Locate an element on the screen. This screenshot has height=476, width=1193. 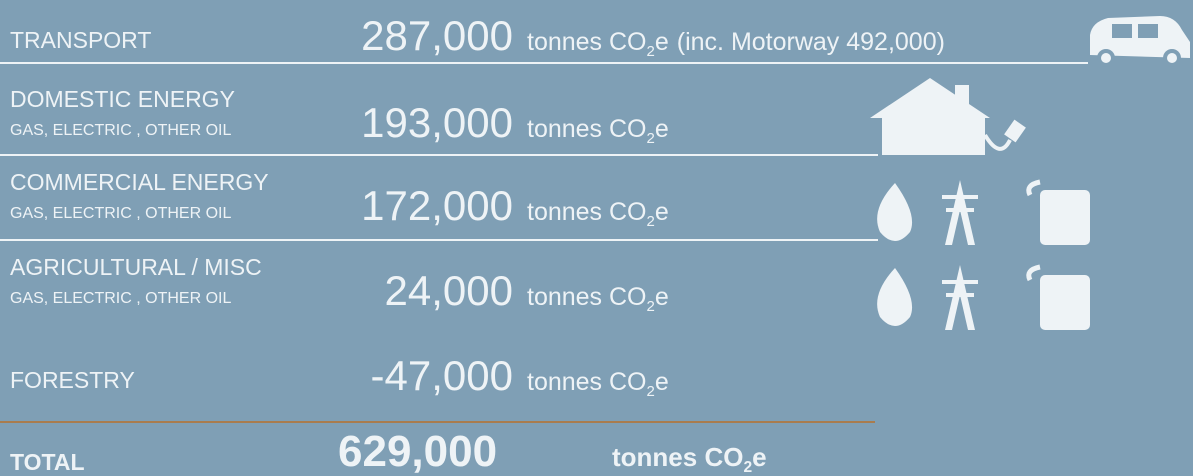
energy-icons is located at coordinates (983, 254).